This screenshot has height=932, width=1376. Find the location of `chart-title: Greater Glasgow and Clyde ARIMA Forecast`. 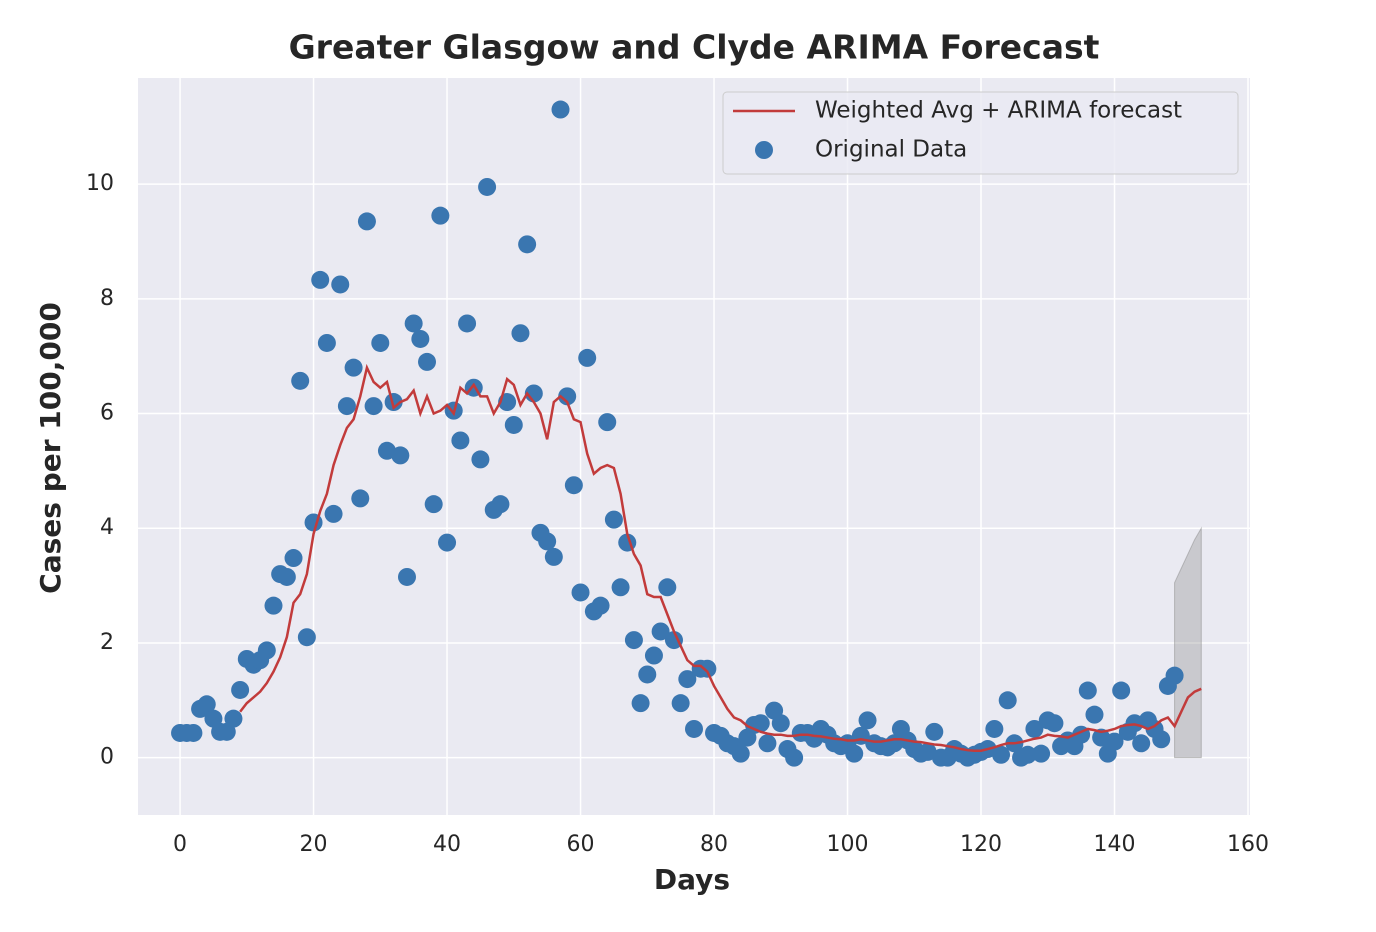

chart-title: Greater Glasgow and Clyde ARIMA Forecast is located at coordinates (694, 47).